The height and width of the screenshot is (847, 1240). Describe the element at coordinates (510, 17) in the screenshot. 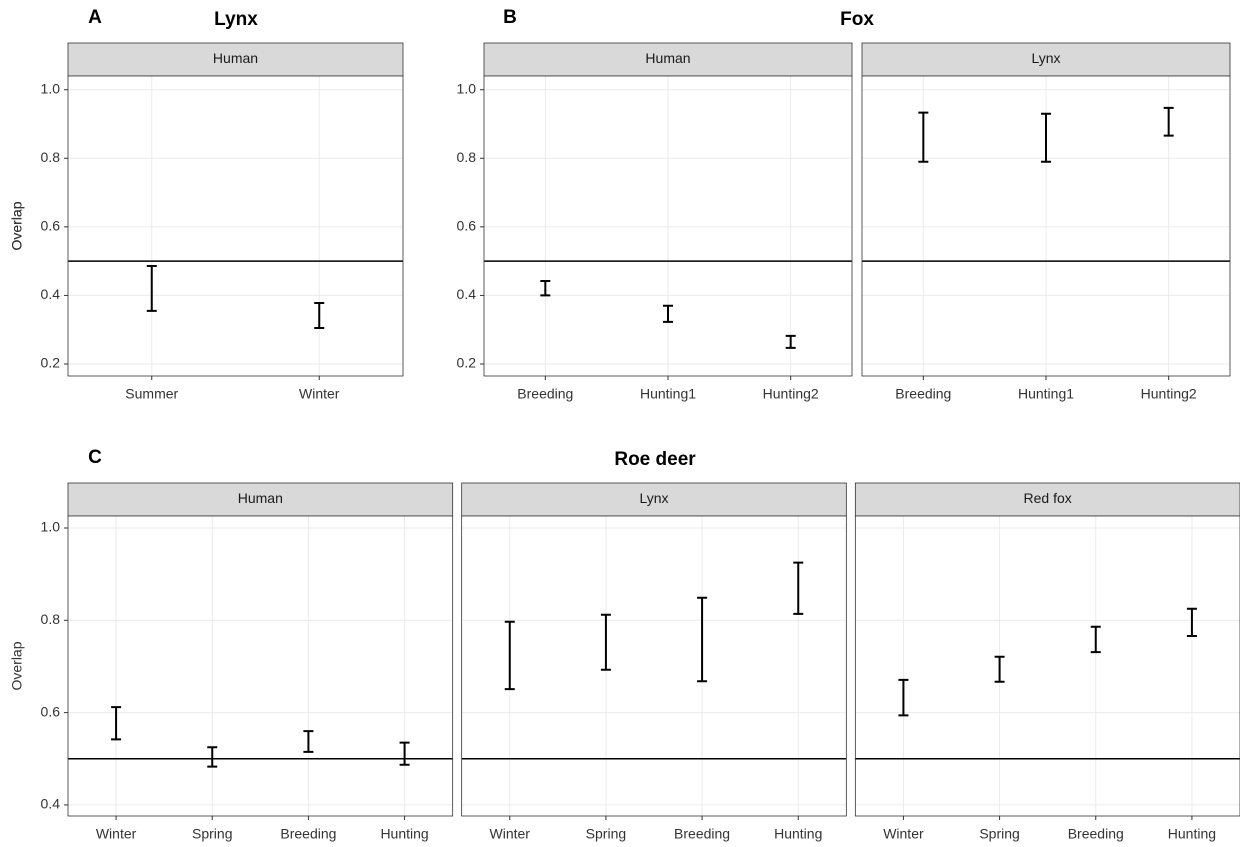

I see `panel-label: B` at that location.